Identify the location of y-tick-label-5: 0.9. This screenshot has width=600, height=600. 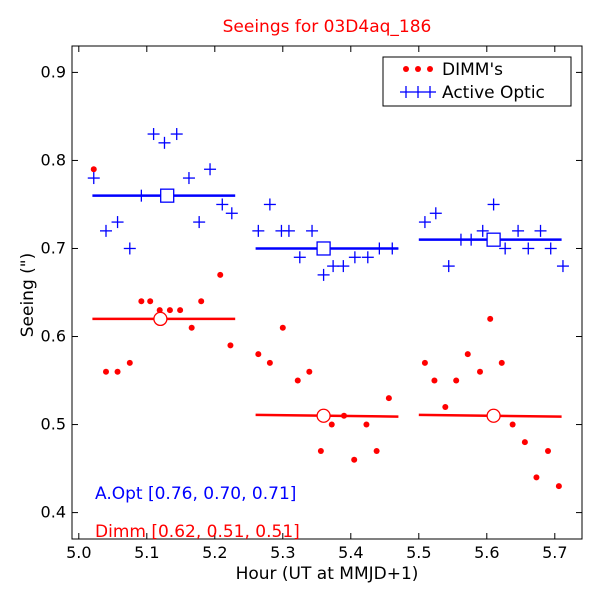
(53, 71).